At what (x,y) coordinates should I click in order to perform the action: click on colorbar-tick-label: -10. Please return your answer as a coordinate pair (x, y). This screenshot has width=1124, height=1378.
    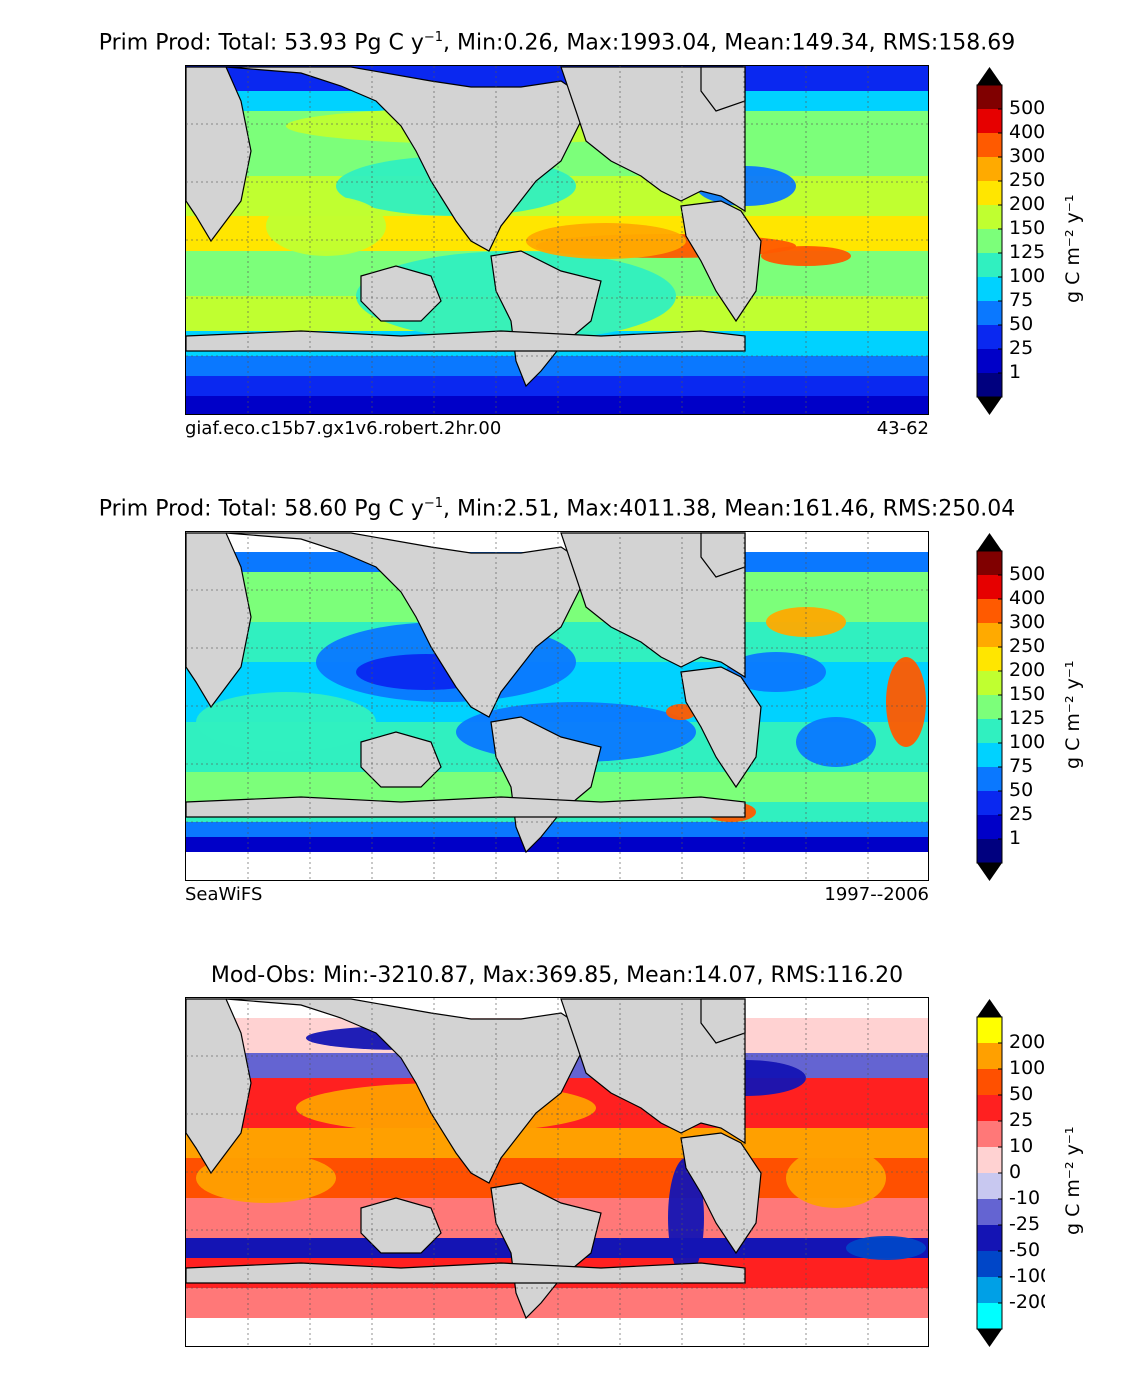
    Looking at the image, I should click on (1024, 1198).